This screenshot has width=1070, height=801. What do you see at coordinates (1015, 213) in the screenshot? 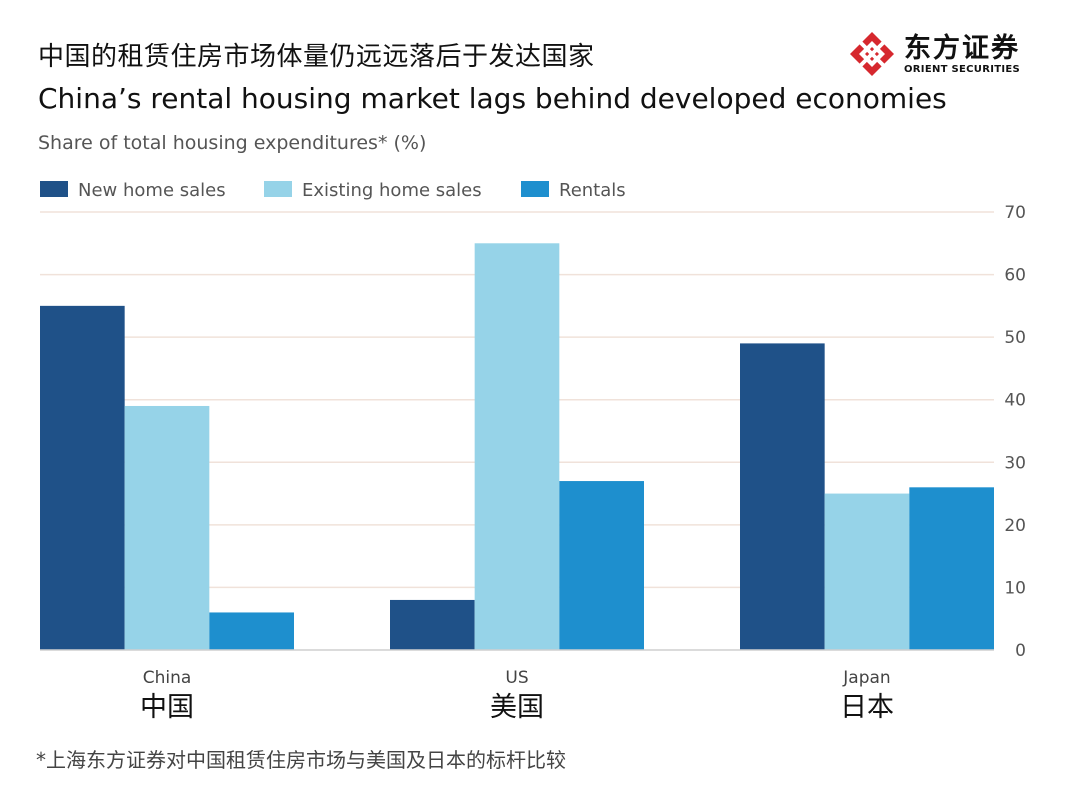
I see `y-tick-label-70: 70` at bounding box center [1015, 213].